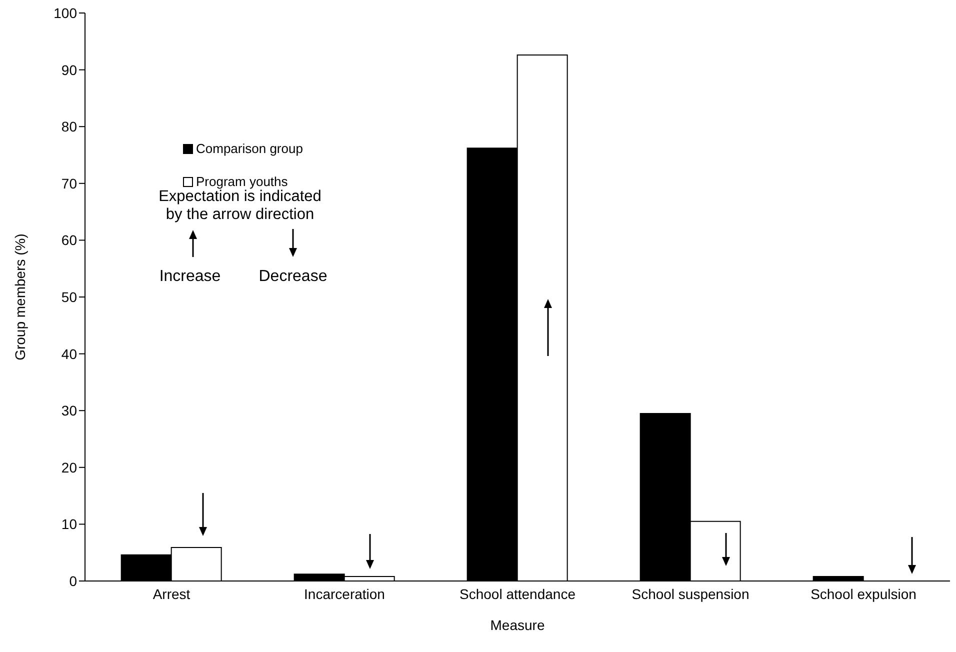 This screenshot has width=956, height=652. What do you see at coordinates (518, 594) in the screenshot?
I see `x-tick-label: School attendance` at bounding box center [518, 594].